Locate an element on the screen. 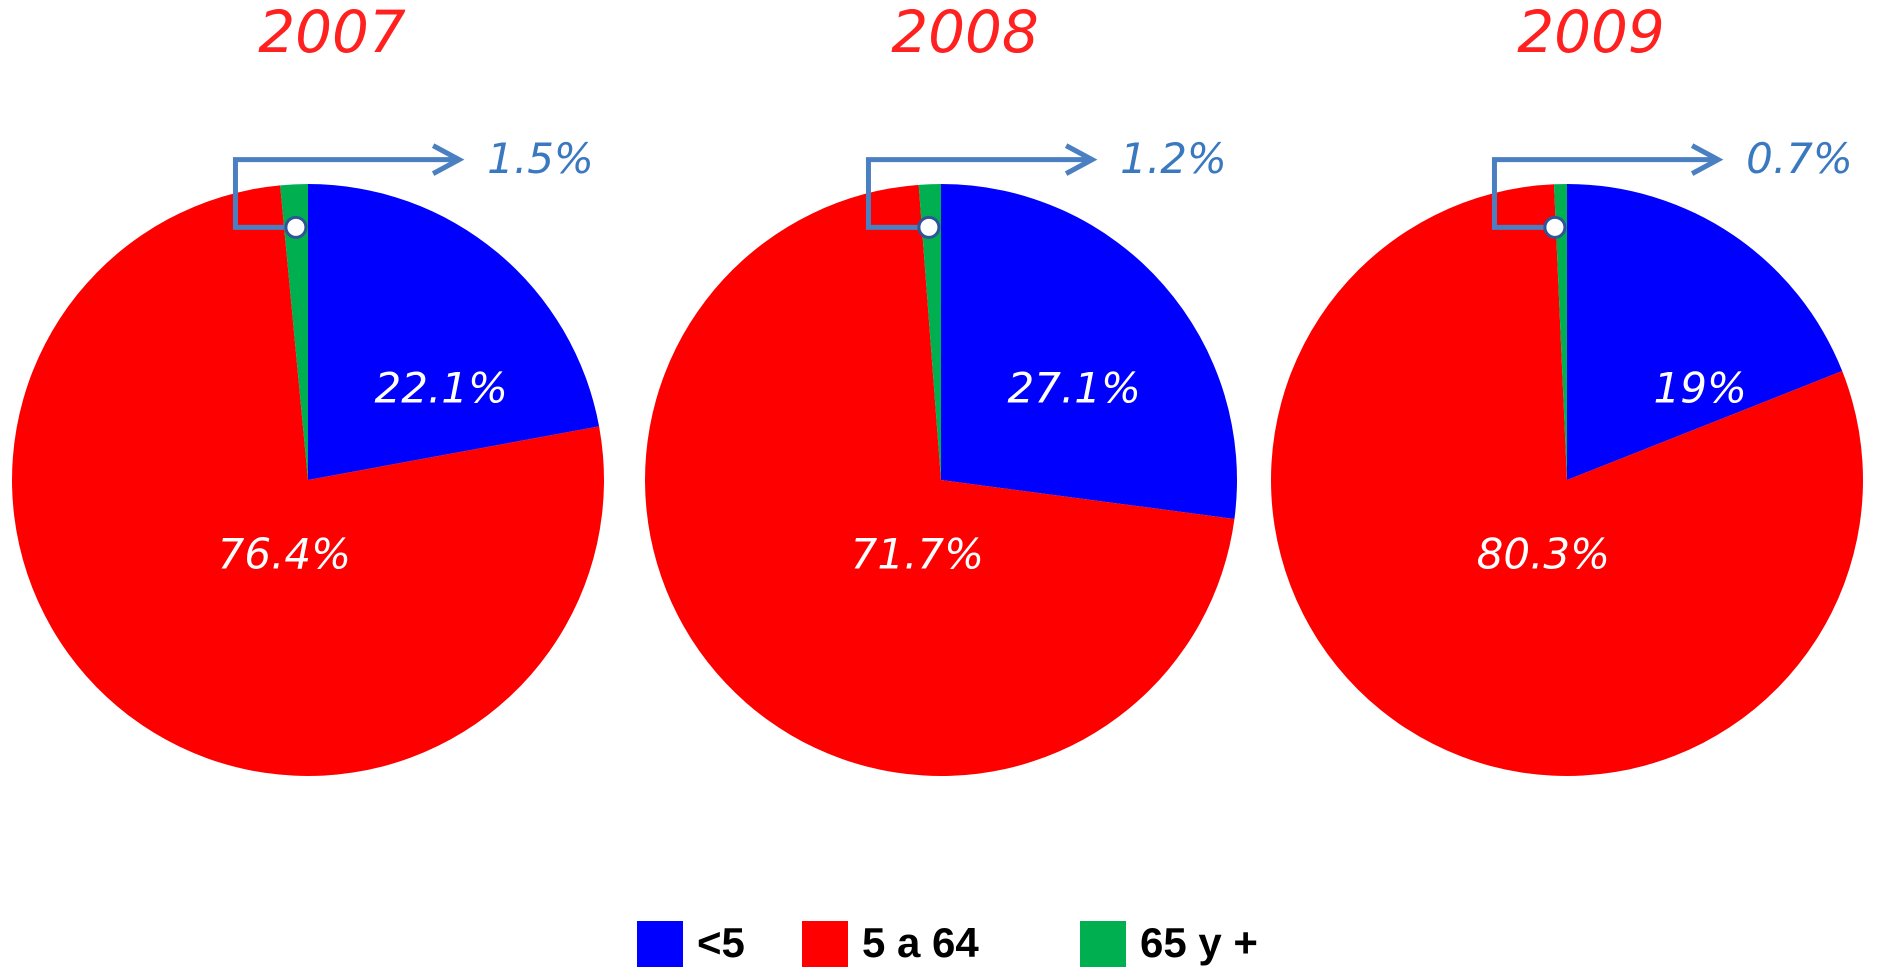 This screenshot has height=971, width=1886. legend-label: 5 a 64 is located at coordinates (920, 942).